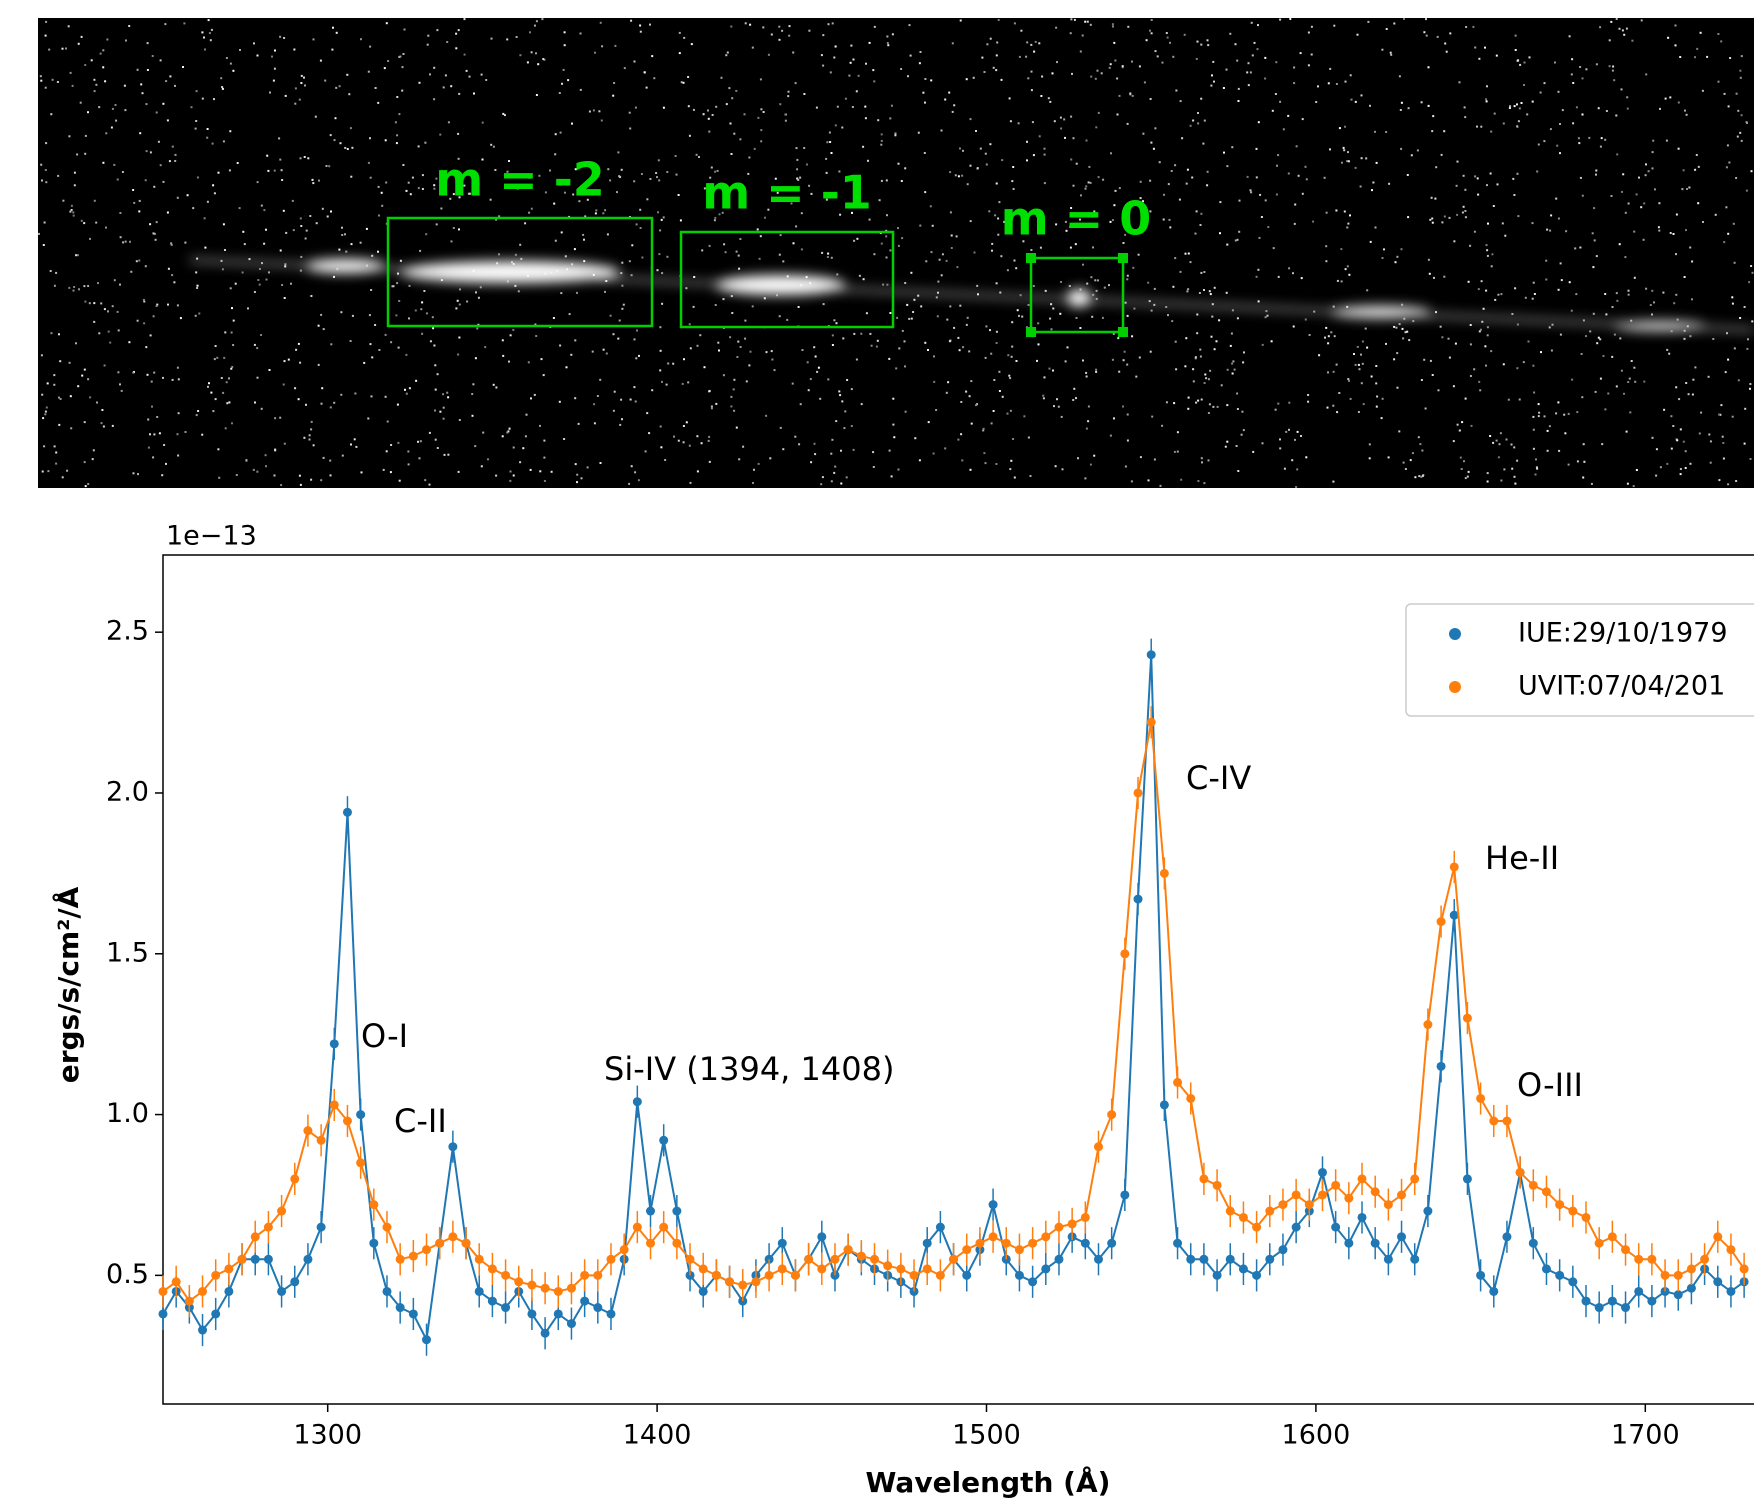  Describe the element at coordinates (1123, 332) in the screenshot. I see `handle` at that location.